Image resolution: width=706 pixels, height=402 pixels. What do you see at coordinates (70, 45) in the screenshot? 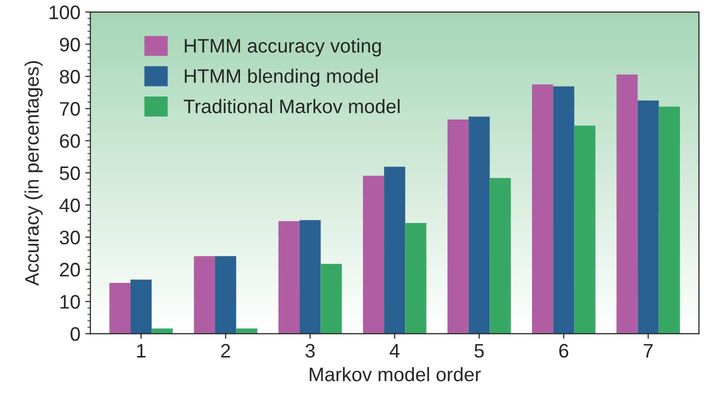
I see `y-tick-label: 90` at bounding box center [70, 45].